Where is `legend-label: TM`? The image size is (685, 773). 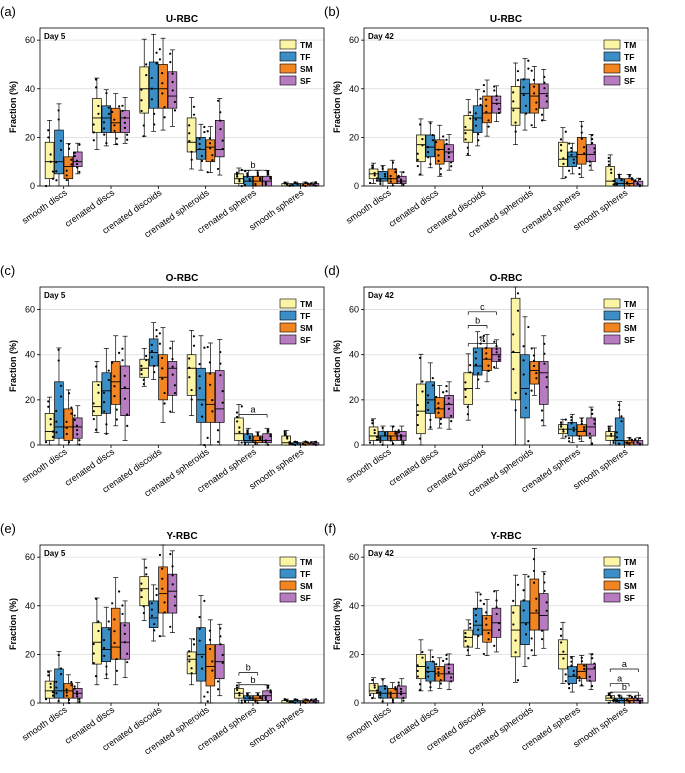
legend-label: TM is located at coordinates (630, 45).